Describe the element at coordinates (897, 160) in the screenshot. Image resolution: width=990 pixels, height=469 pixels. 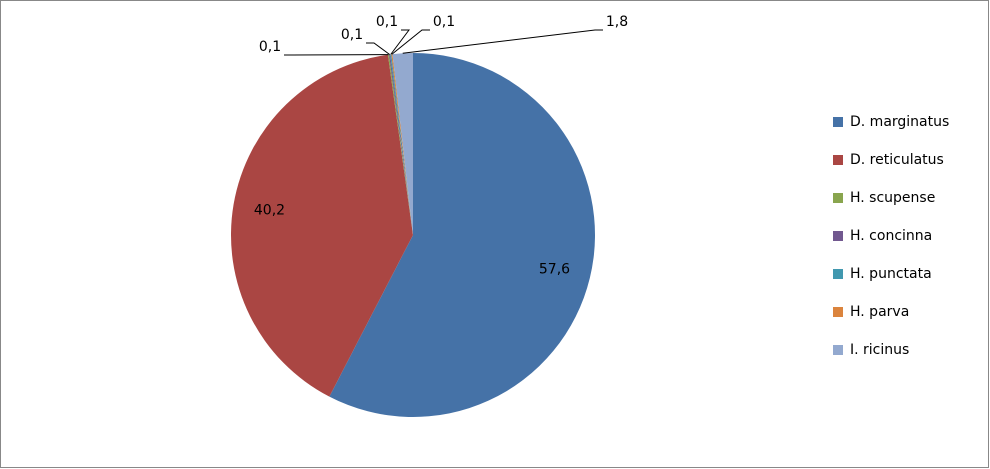
I see `legend-label: D. reticulatus` at that location.